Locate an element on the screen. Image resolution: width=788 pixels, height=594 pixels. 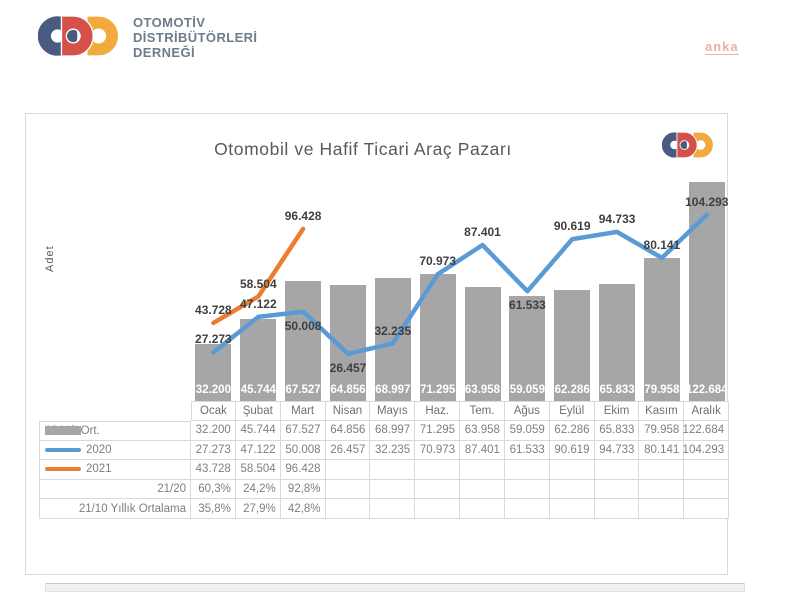
month-header-cell: Eylül is located at coordinates (572, 411).